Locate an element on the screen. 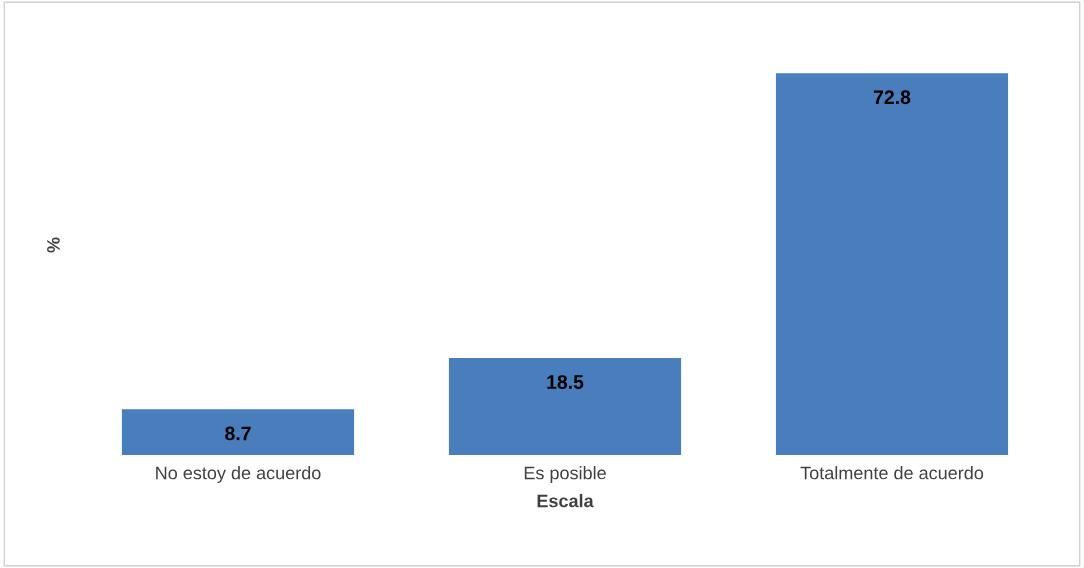  y-axis-title: % is located at coordinates (53, 245).